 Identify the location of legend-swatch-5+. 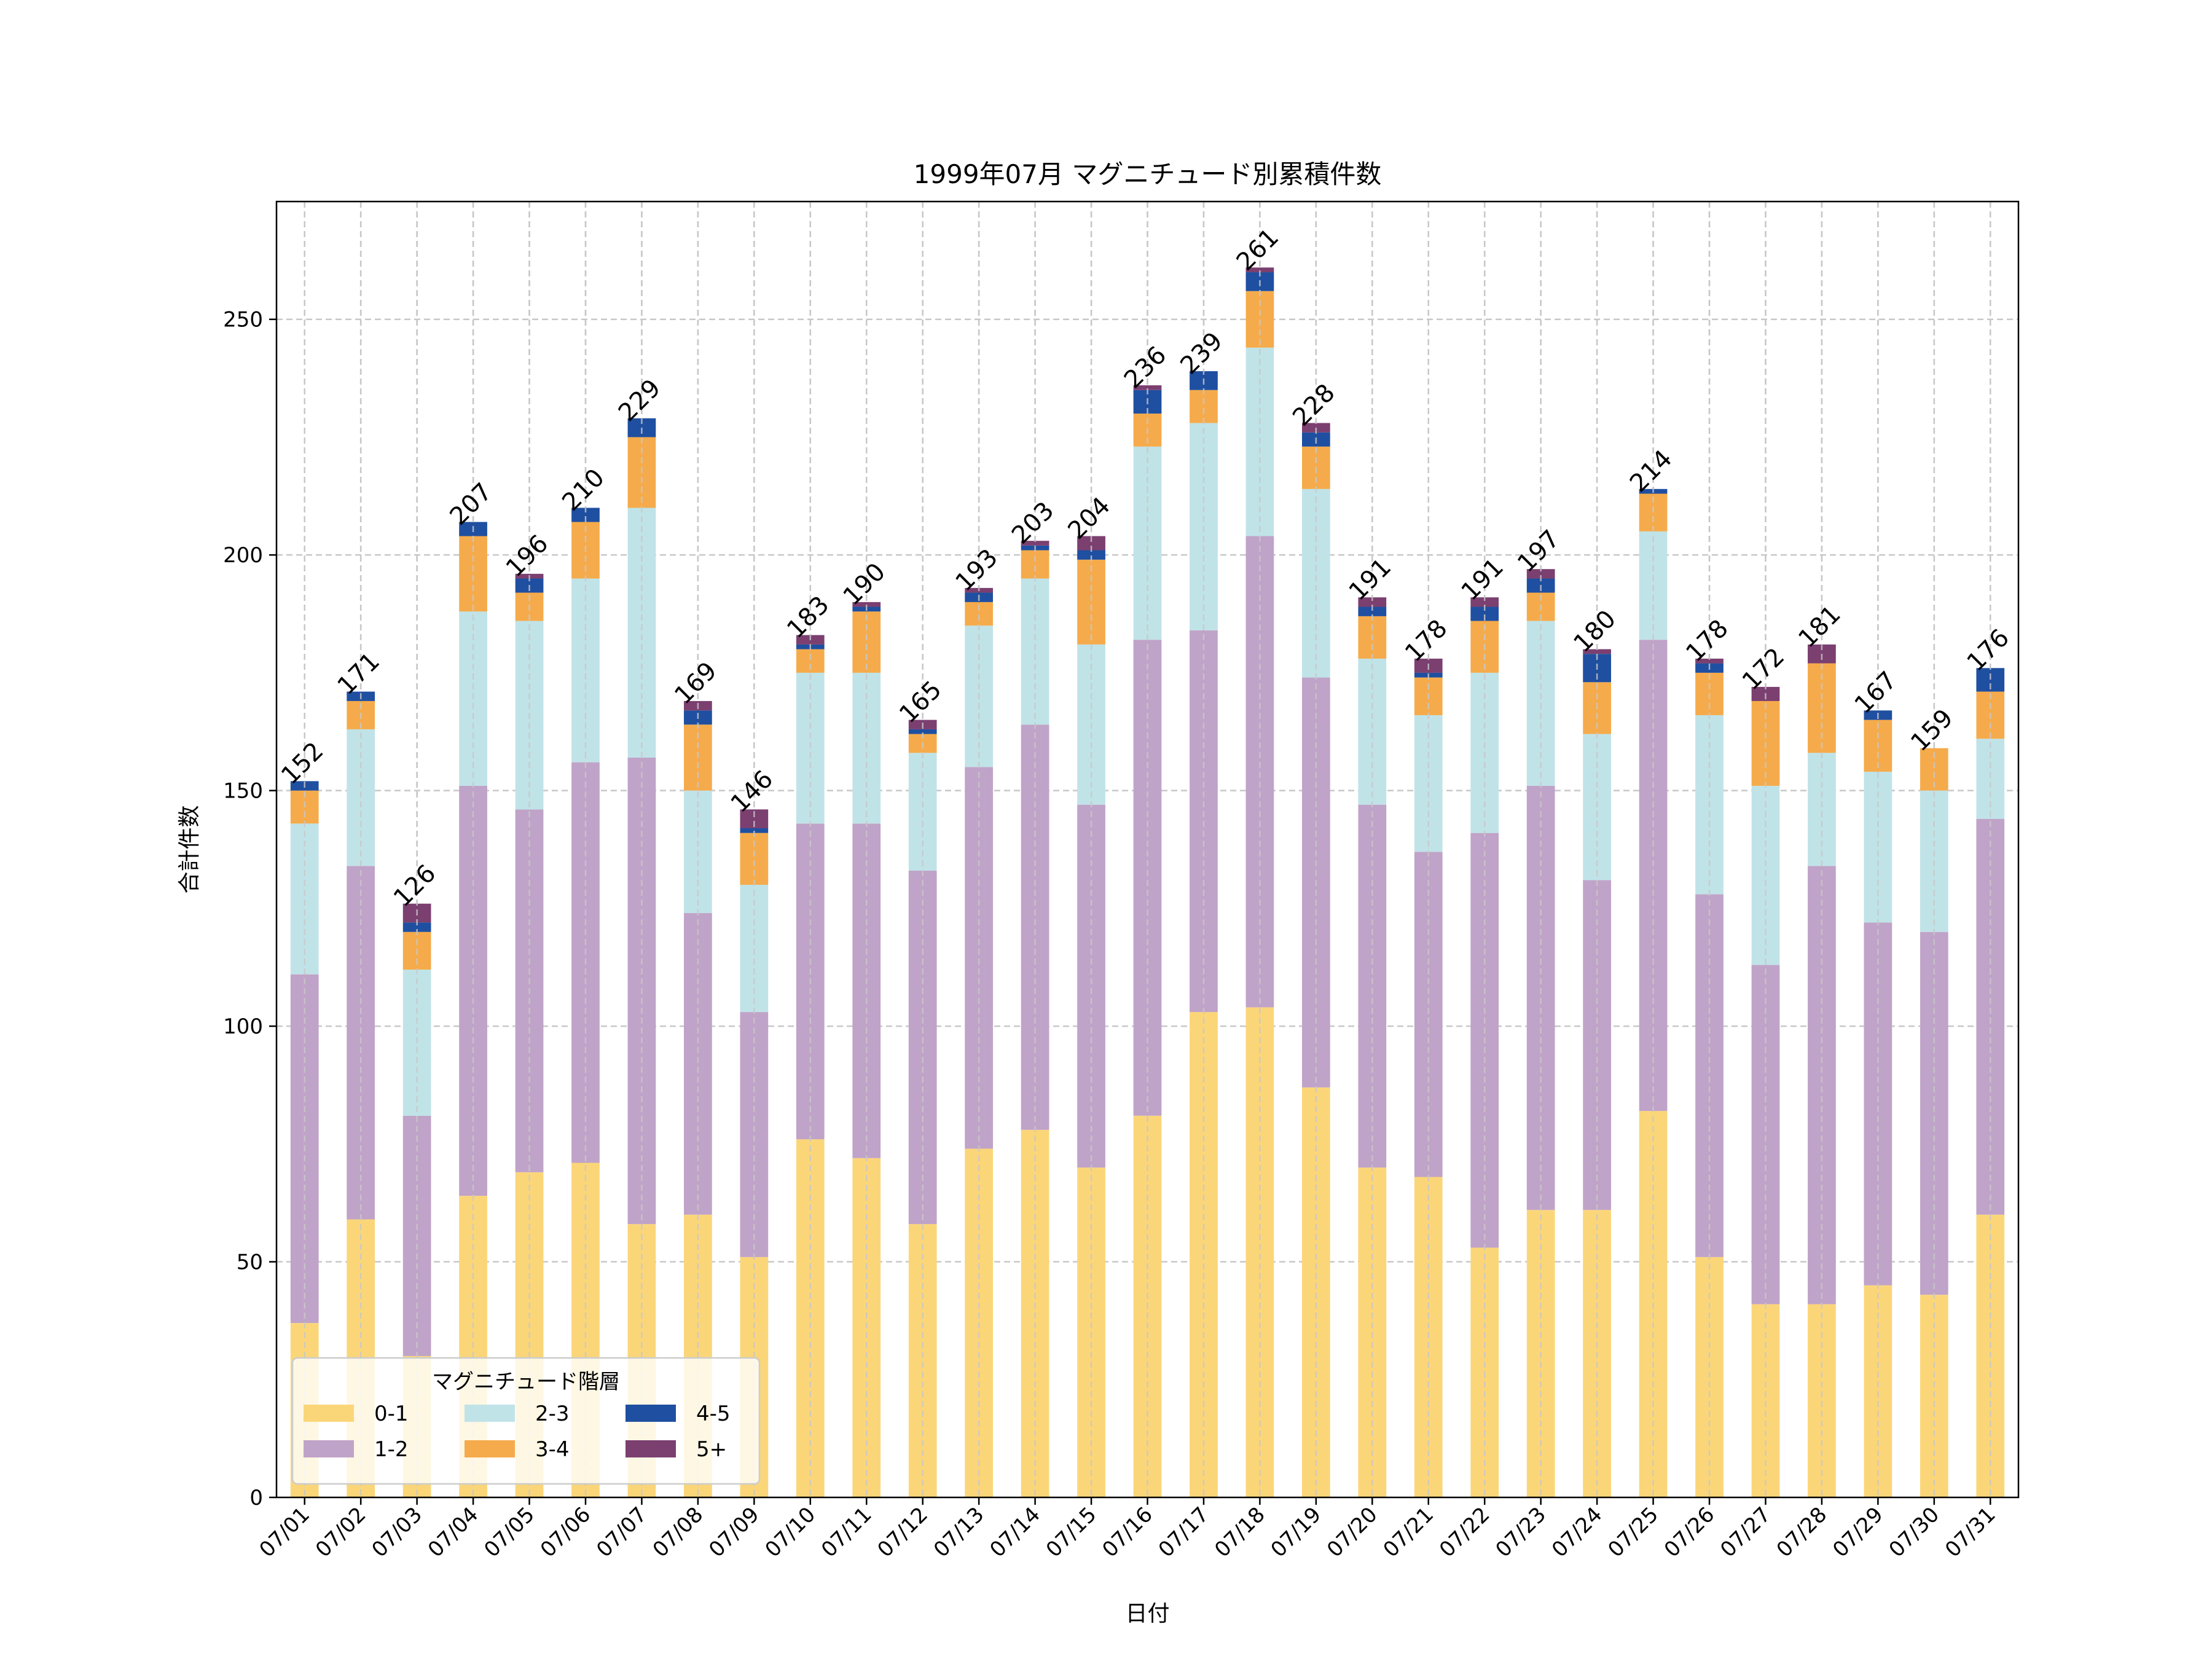
(651, 1448).